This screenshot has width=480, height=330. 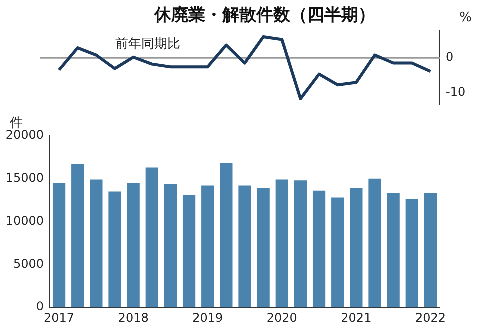 I want to click on x-tick-label: 2021, so click(x=356, y=317).